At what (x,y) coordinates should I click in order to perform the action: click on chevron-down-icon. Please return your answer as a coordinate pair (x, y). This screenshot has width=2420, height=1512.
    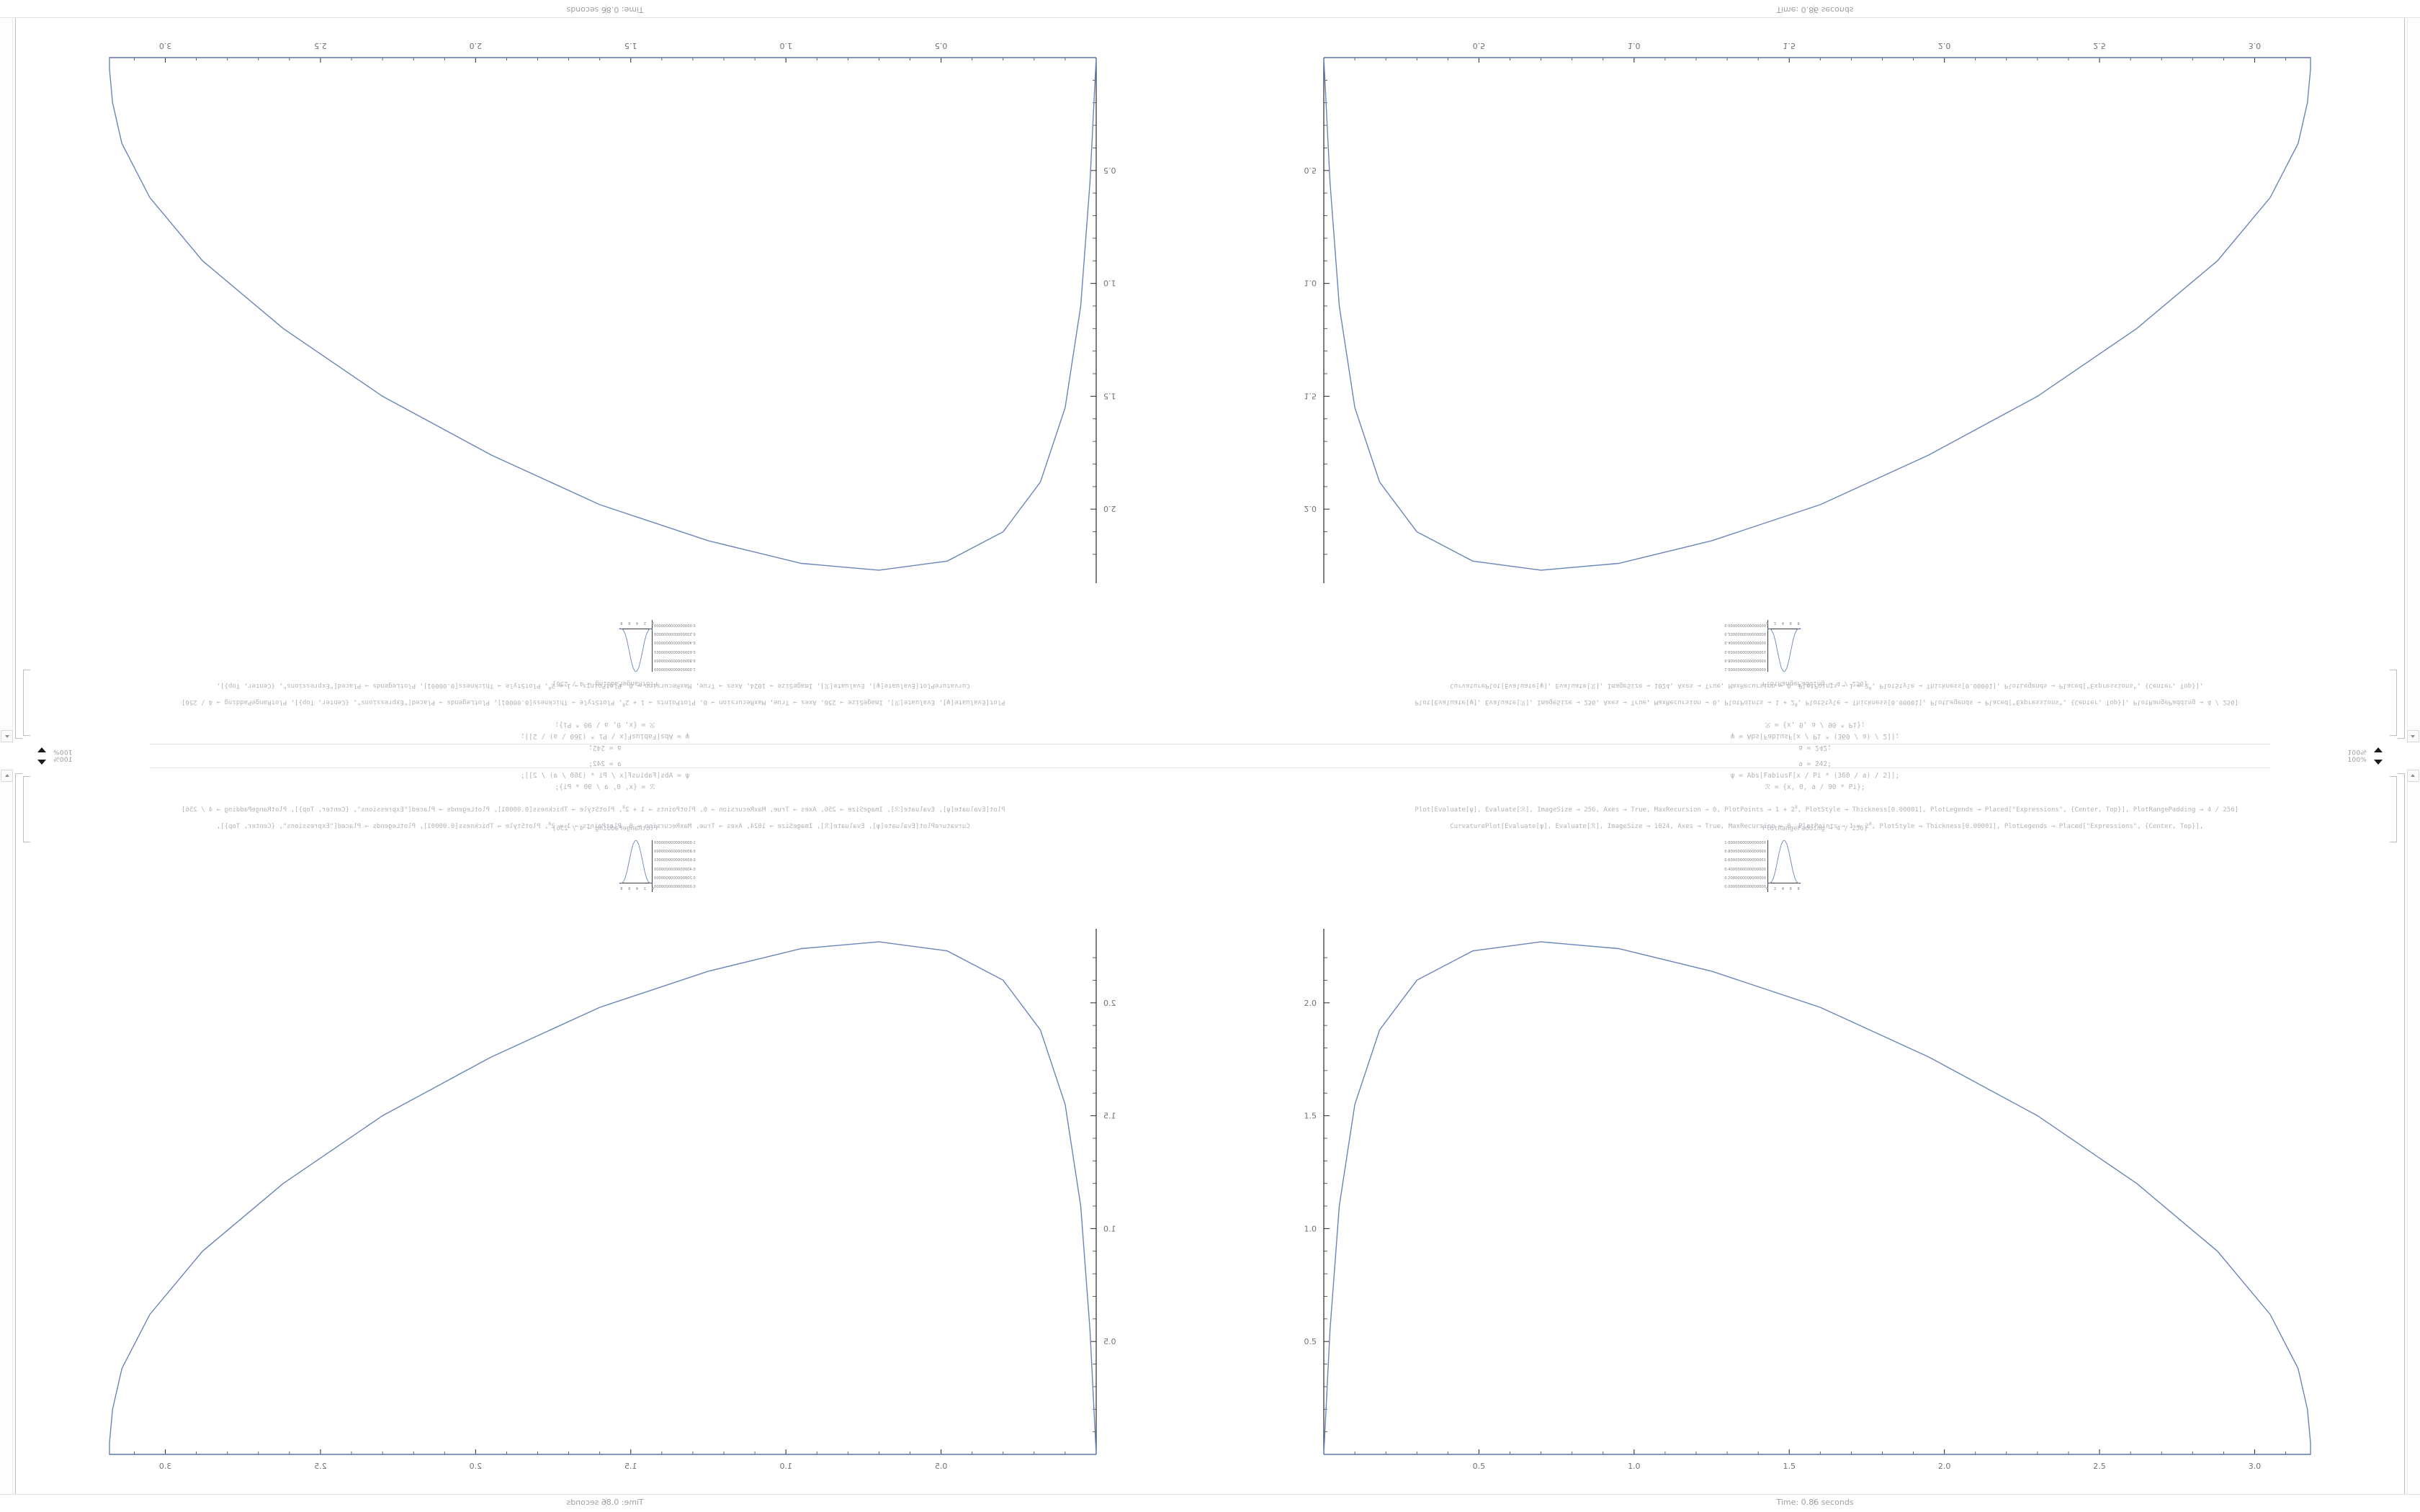
    Looking at the image, I should click on (2378, 762).